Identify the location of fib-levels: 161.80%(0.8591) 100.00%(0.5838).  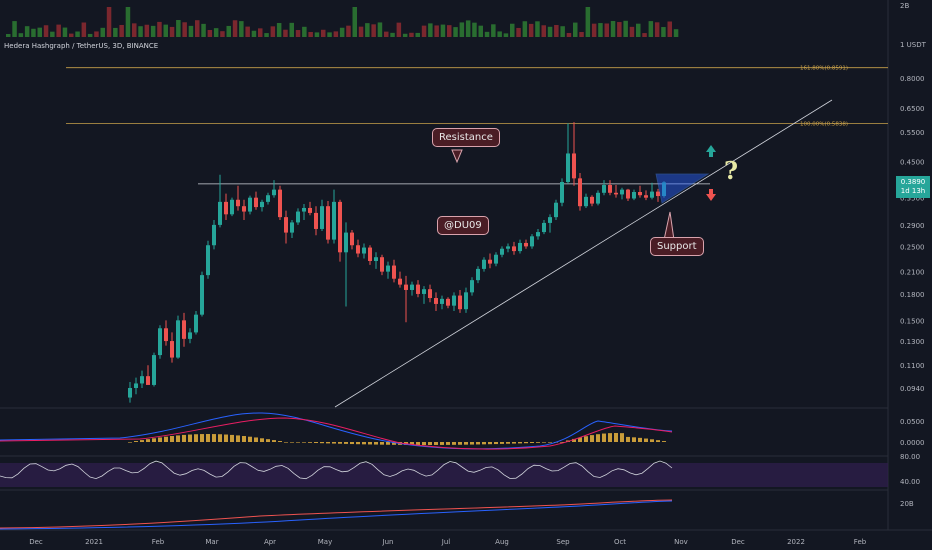
(477, 97).